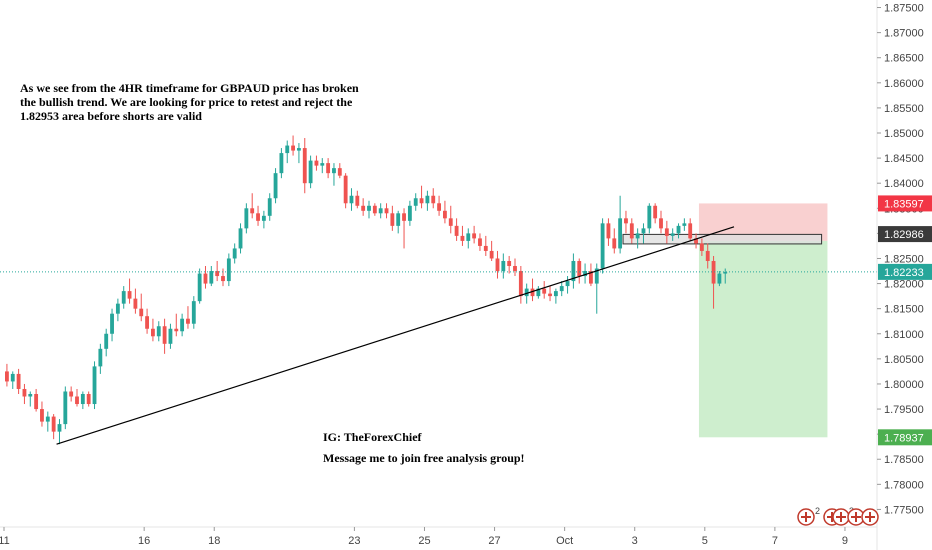 This screenshot has width=932, height=550. I want to click on time-tick-label: 3, so click(635, 541).